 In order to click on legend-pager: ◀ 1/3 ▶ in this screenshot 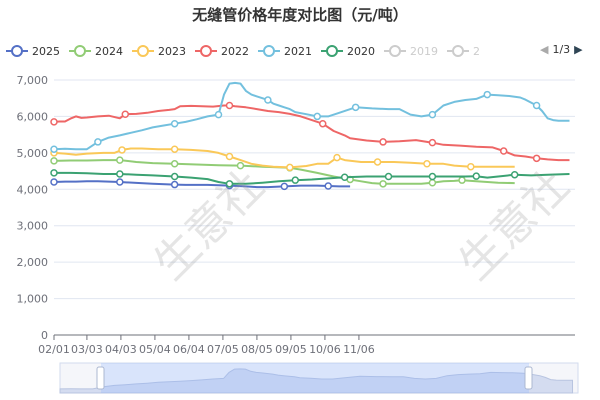, I will do `click(561, 49)`.